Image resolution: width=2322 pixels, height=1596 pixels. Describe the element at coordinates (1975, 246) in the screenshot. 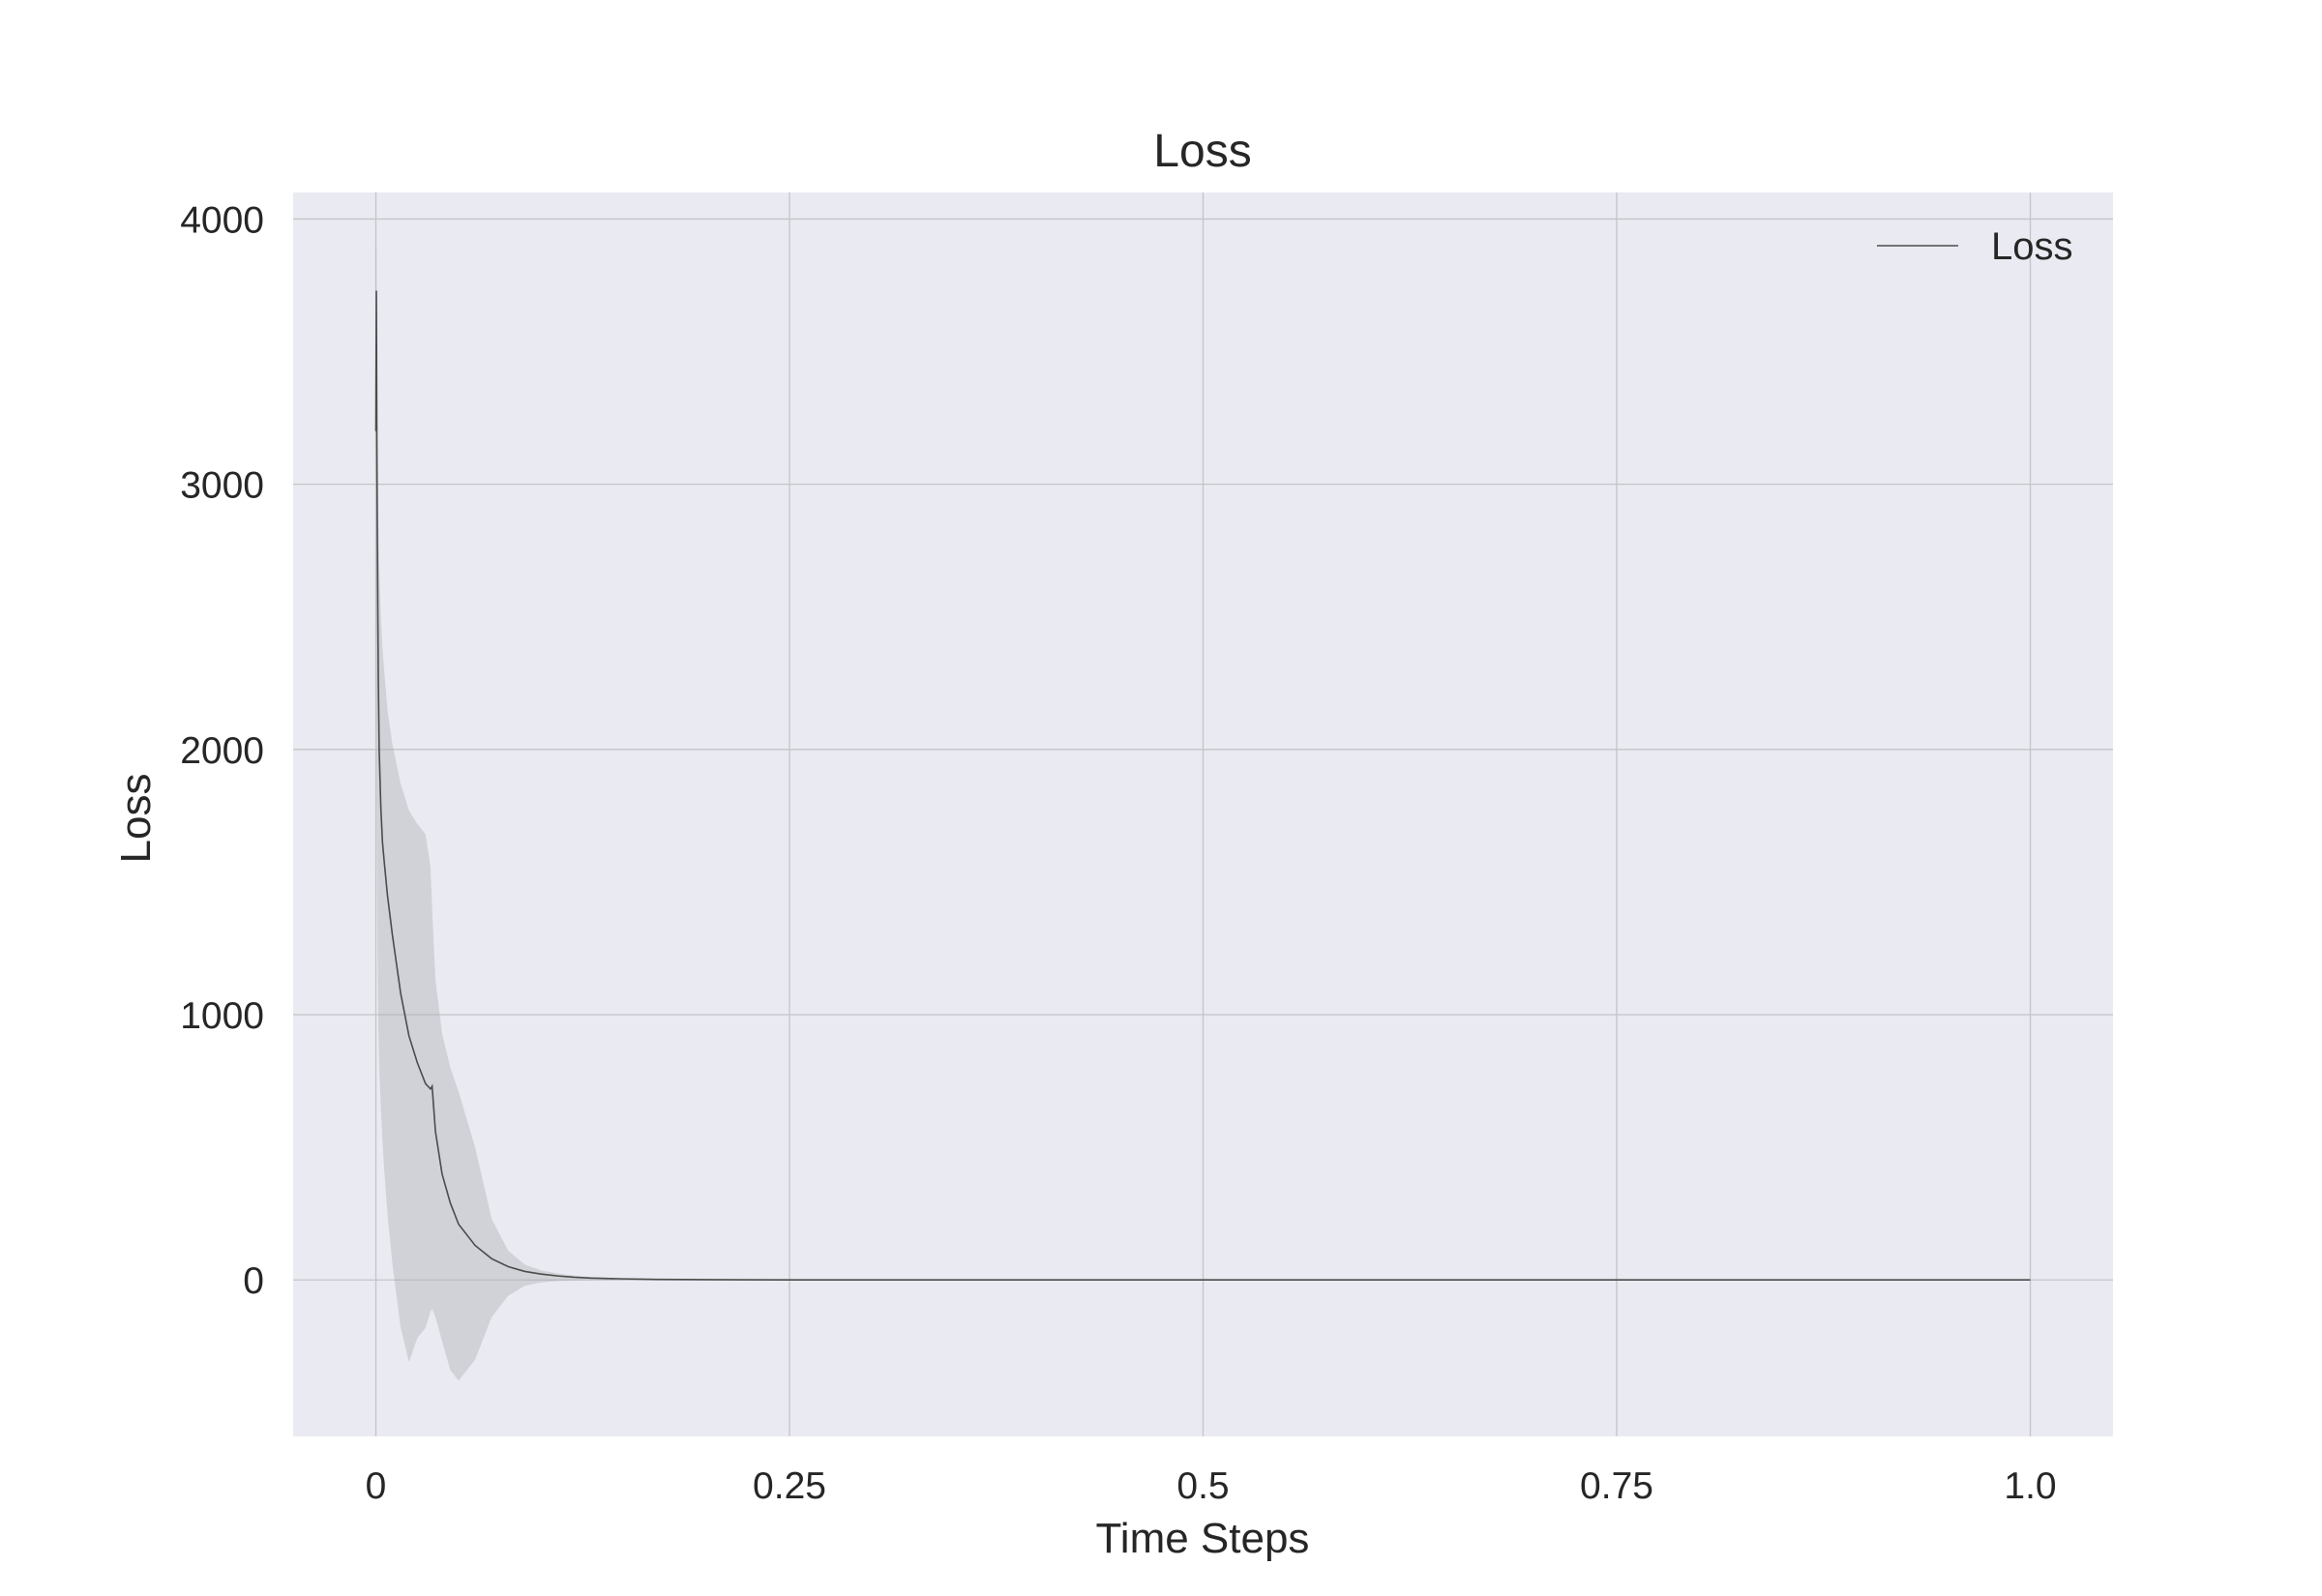

I see `legend: Loss` at that location.